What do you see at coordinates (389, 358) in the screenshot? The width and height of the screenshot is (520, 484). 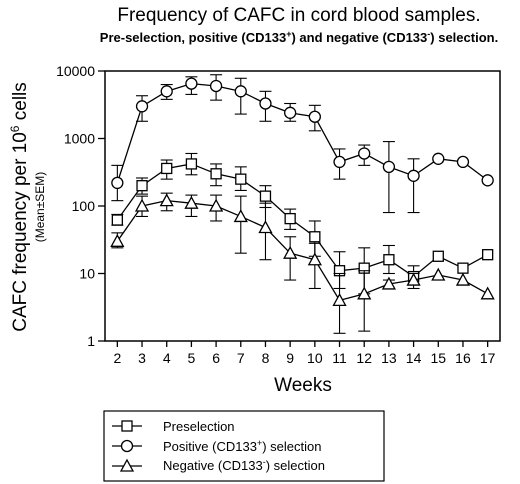 I see `x-tick-label: 13` at bounding box center [389, 358].